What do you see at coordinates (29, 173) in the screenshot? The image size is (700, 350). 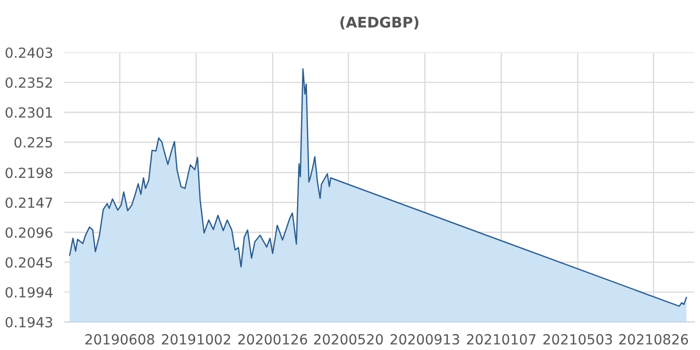 I see `y-tick-label: 0.2198` at bounding box center [29, 173].